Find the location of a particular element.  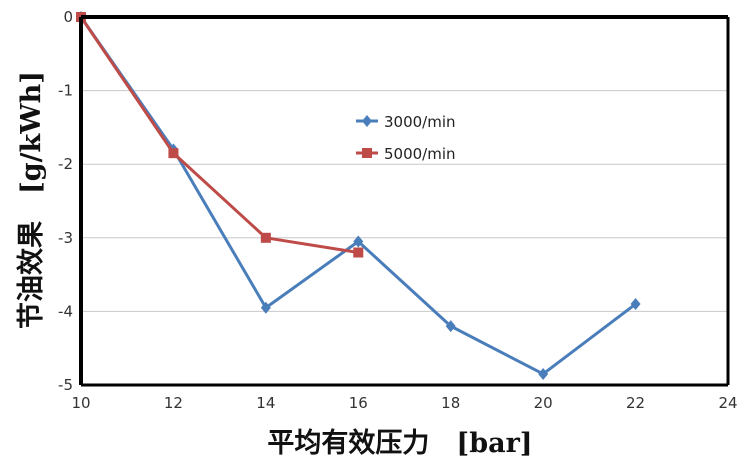

legend: 3000/min 5000/min is located at coordinates (406, 138).